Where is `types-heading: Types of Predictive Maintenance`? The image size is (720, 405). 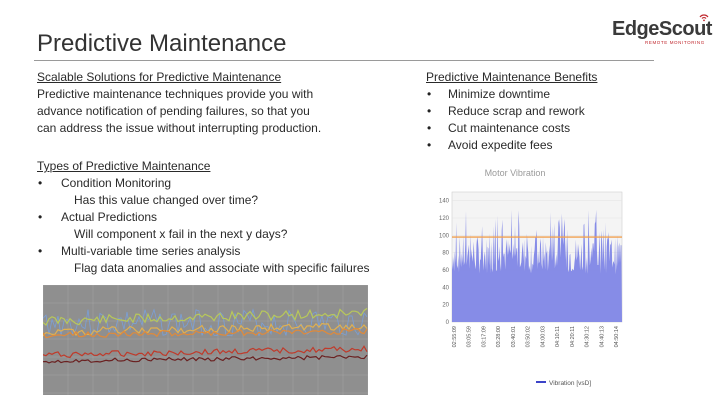
types-heading: Types of Predictive Maintenance is located at coordinates (124, 166).